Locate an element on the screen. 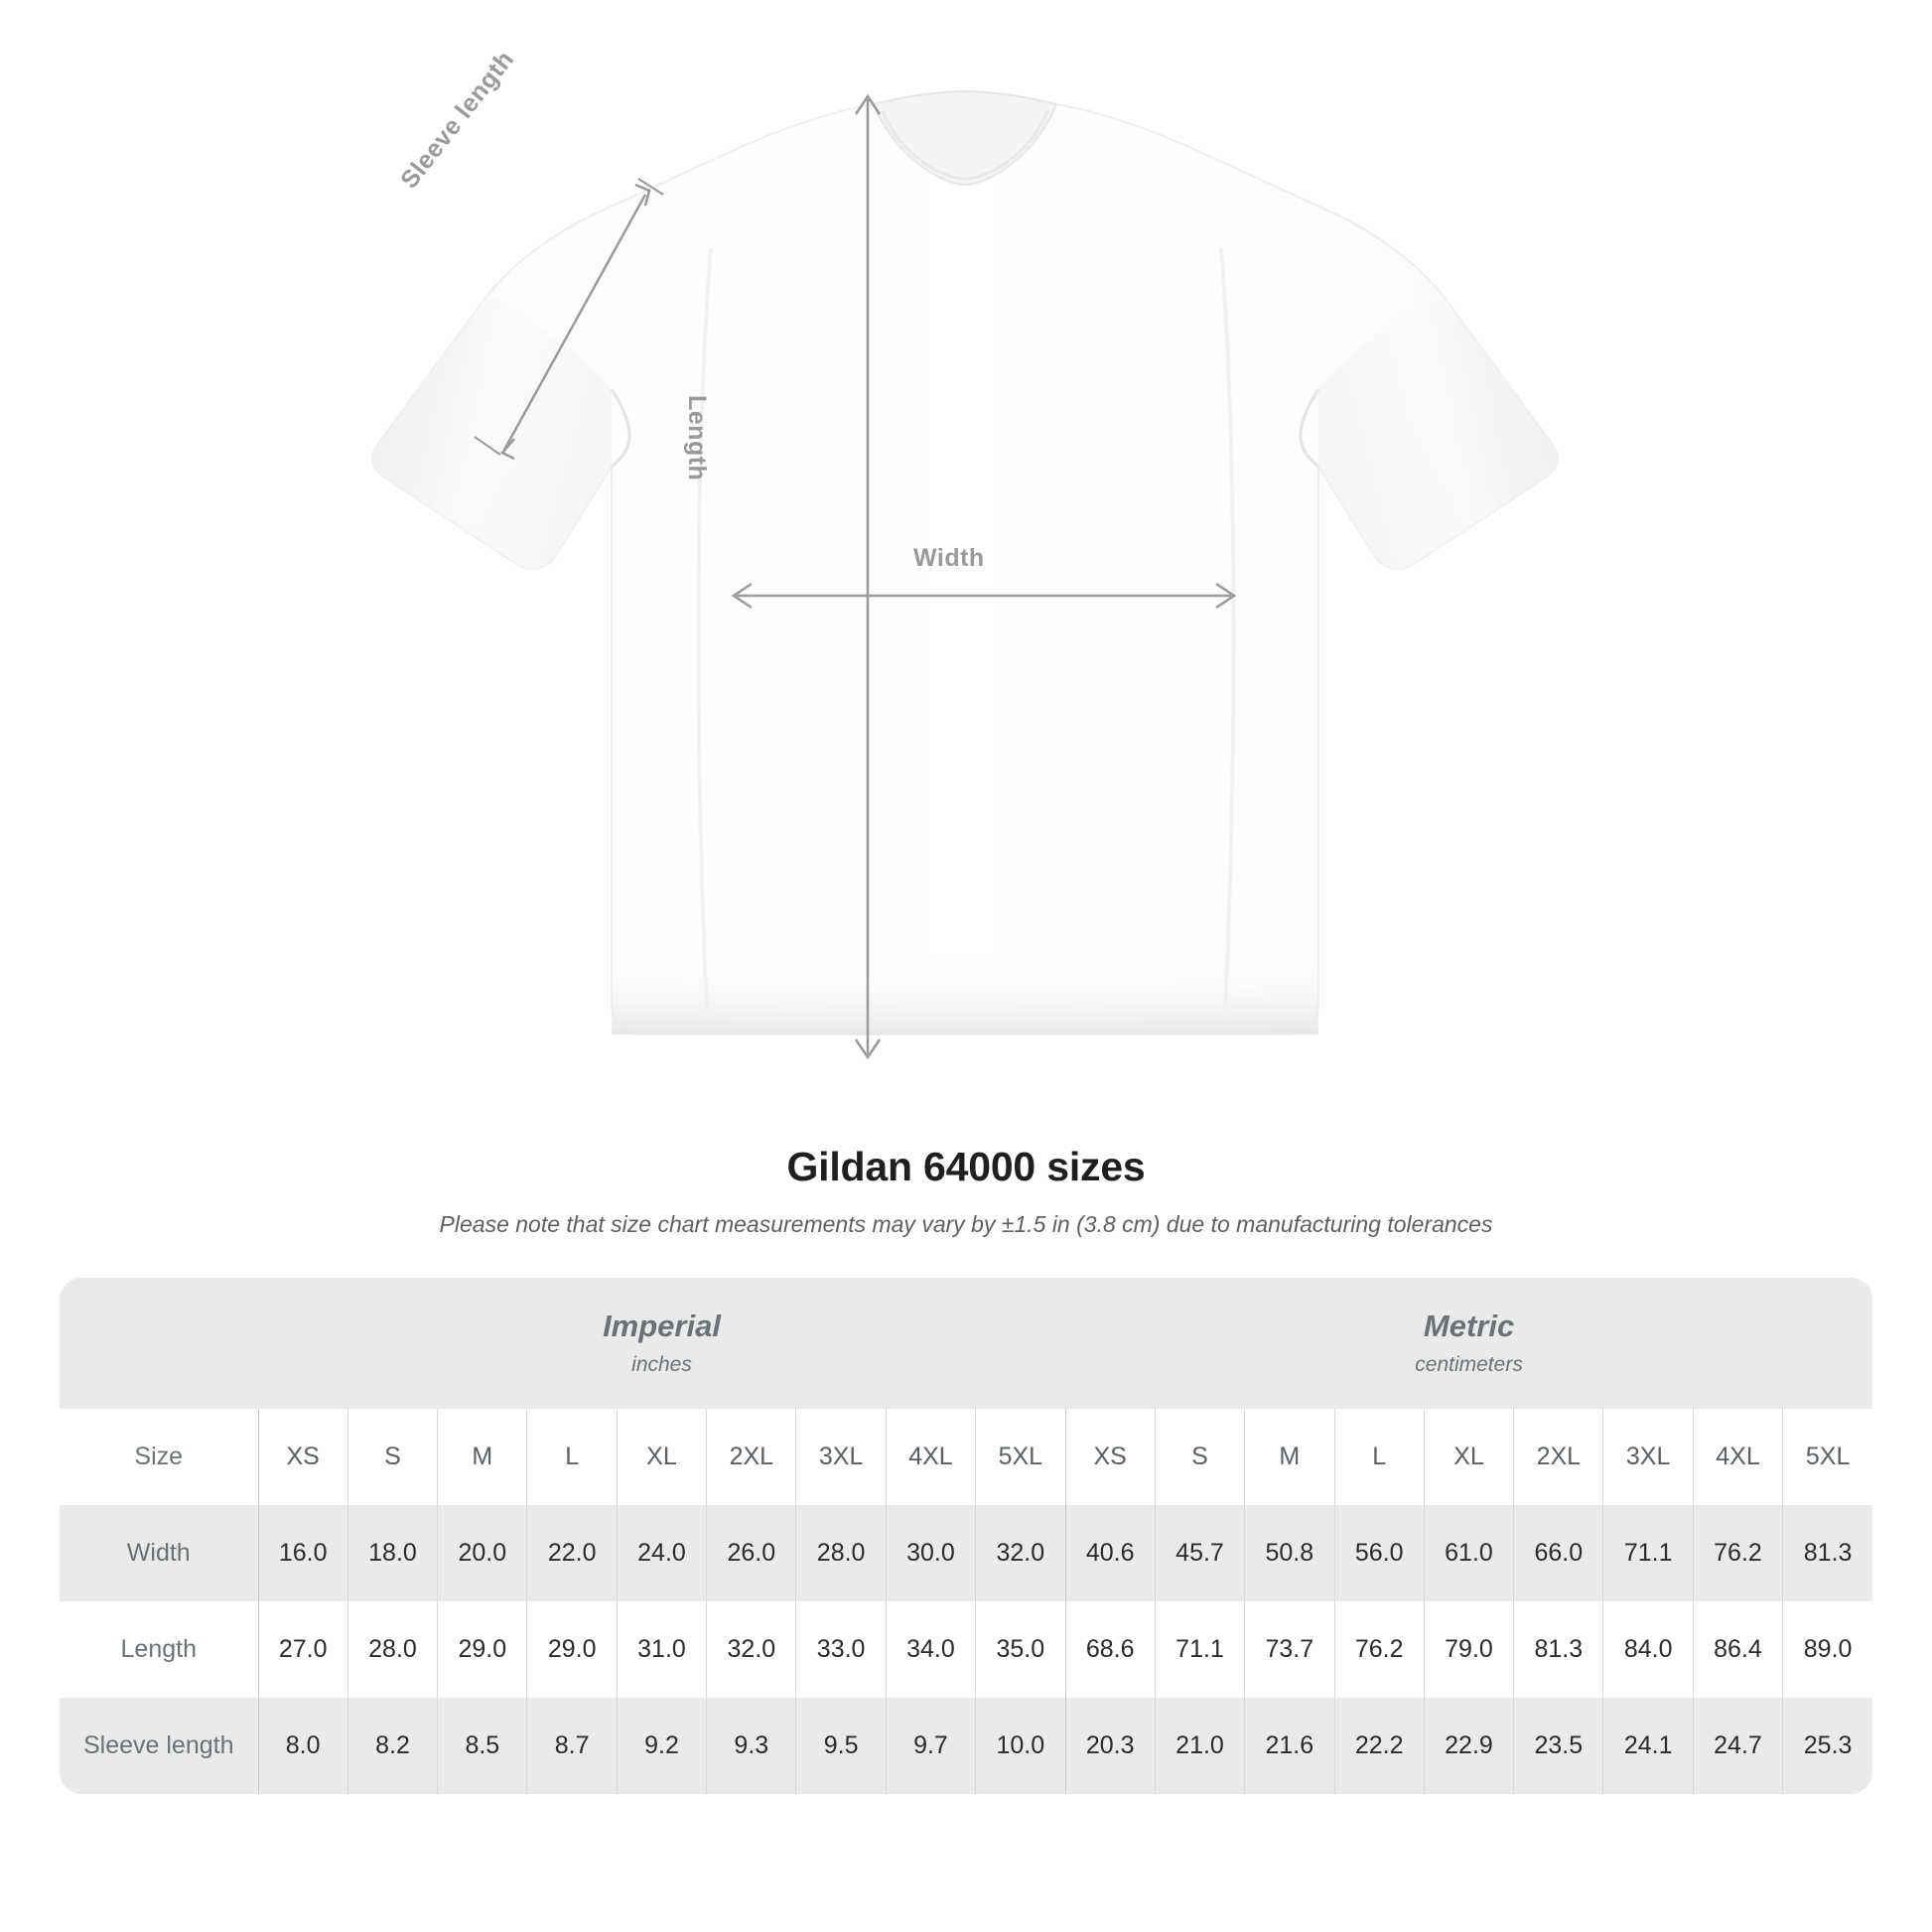 Image resolution: width=1932 pixels, height=1932 pixels. sleeve-arrow-line is located at coordinates (574, 322).